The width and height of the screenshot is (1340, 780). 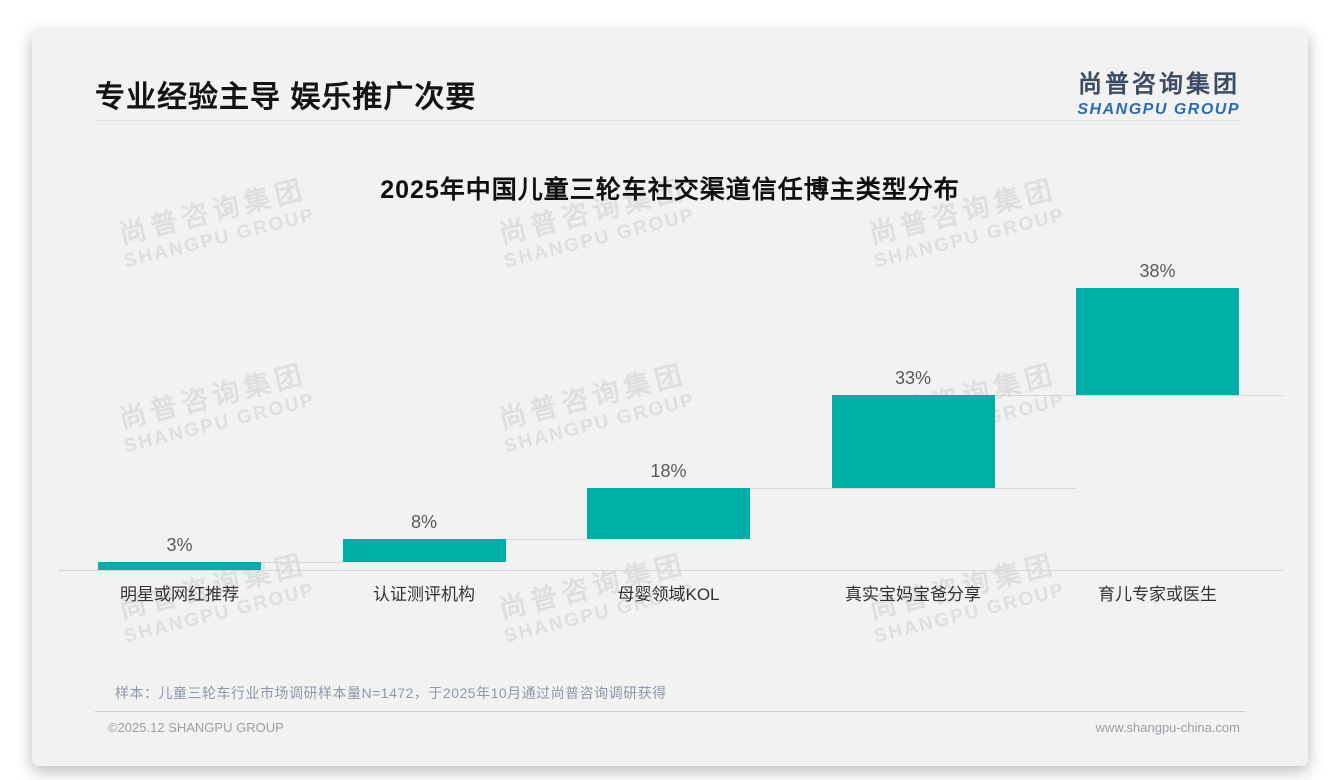 I want to click on axis-category-label: 母婴领域KOL, so click(x=668, y=594).